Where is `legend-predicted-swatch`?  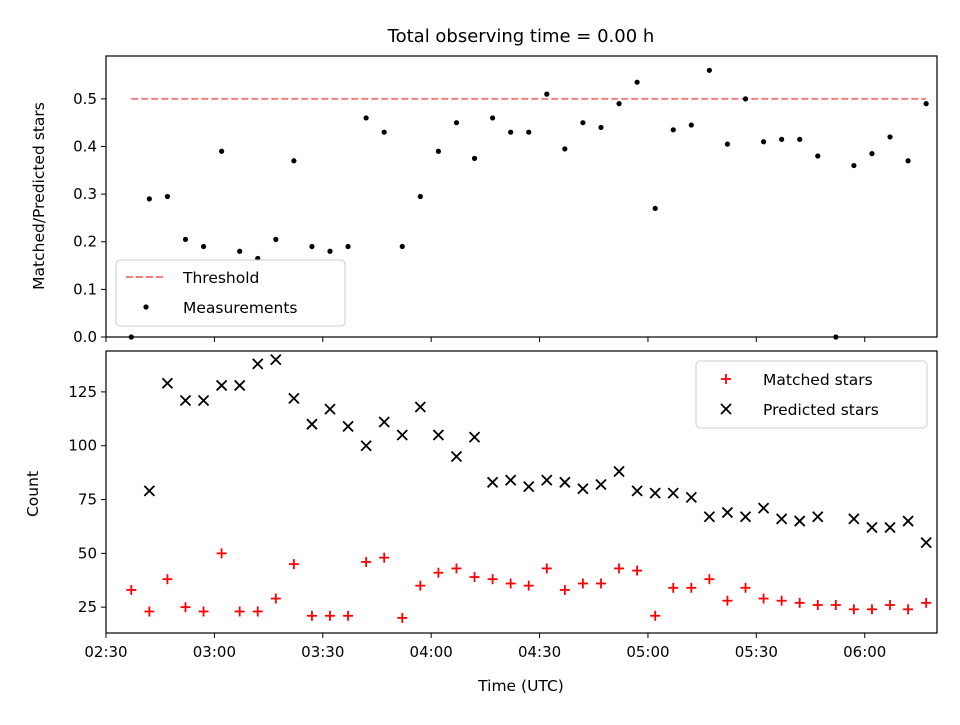
legend-predicted-swatch is located at coordinates (726, 409).